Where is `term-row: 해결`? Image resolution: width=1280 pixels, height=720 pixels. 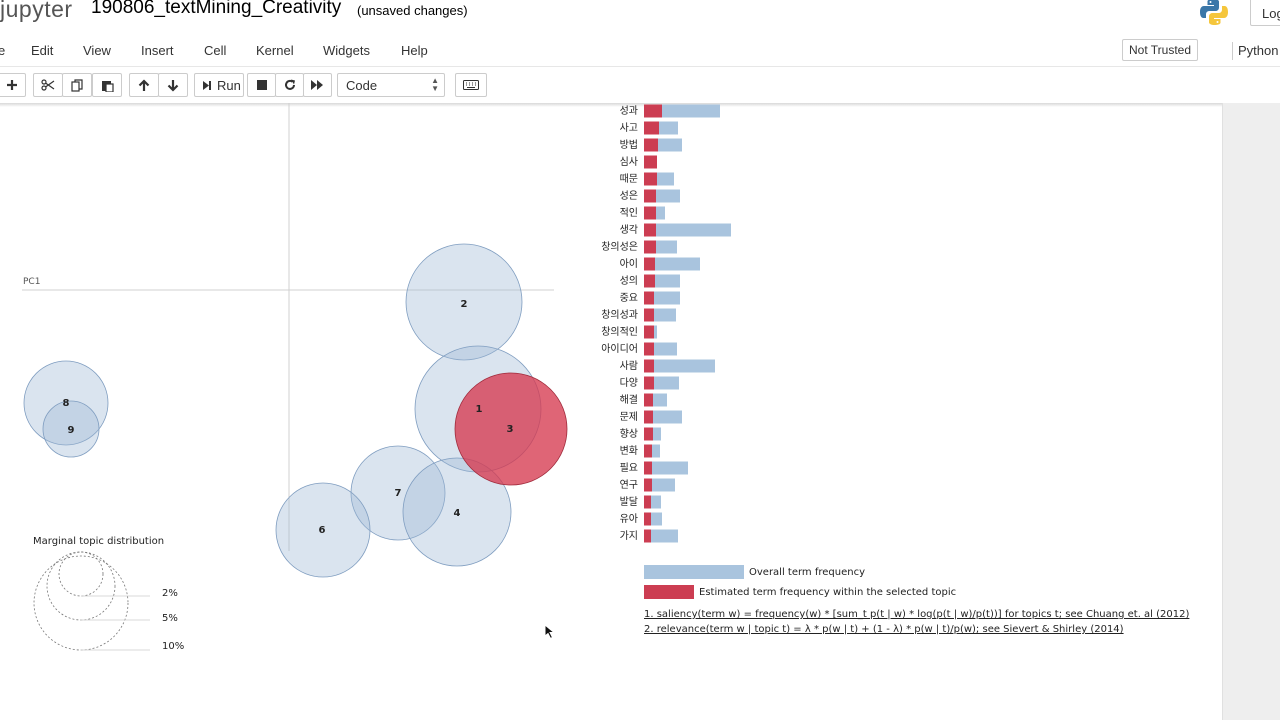
term-row: 해결 is located at coordinates (643, 400).